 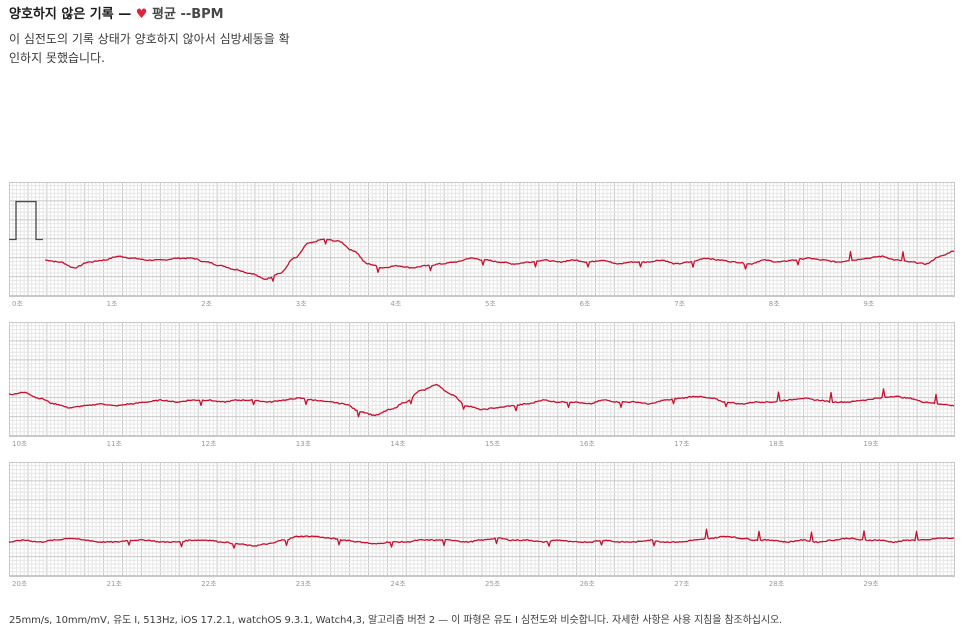 I want to click on time-tick-label: 9초, so click(x=868, y=304).